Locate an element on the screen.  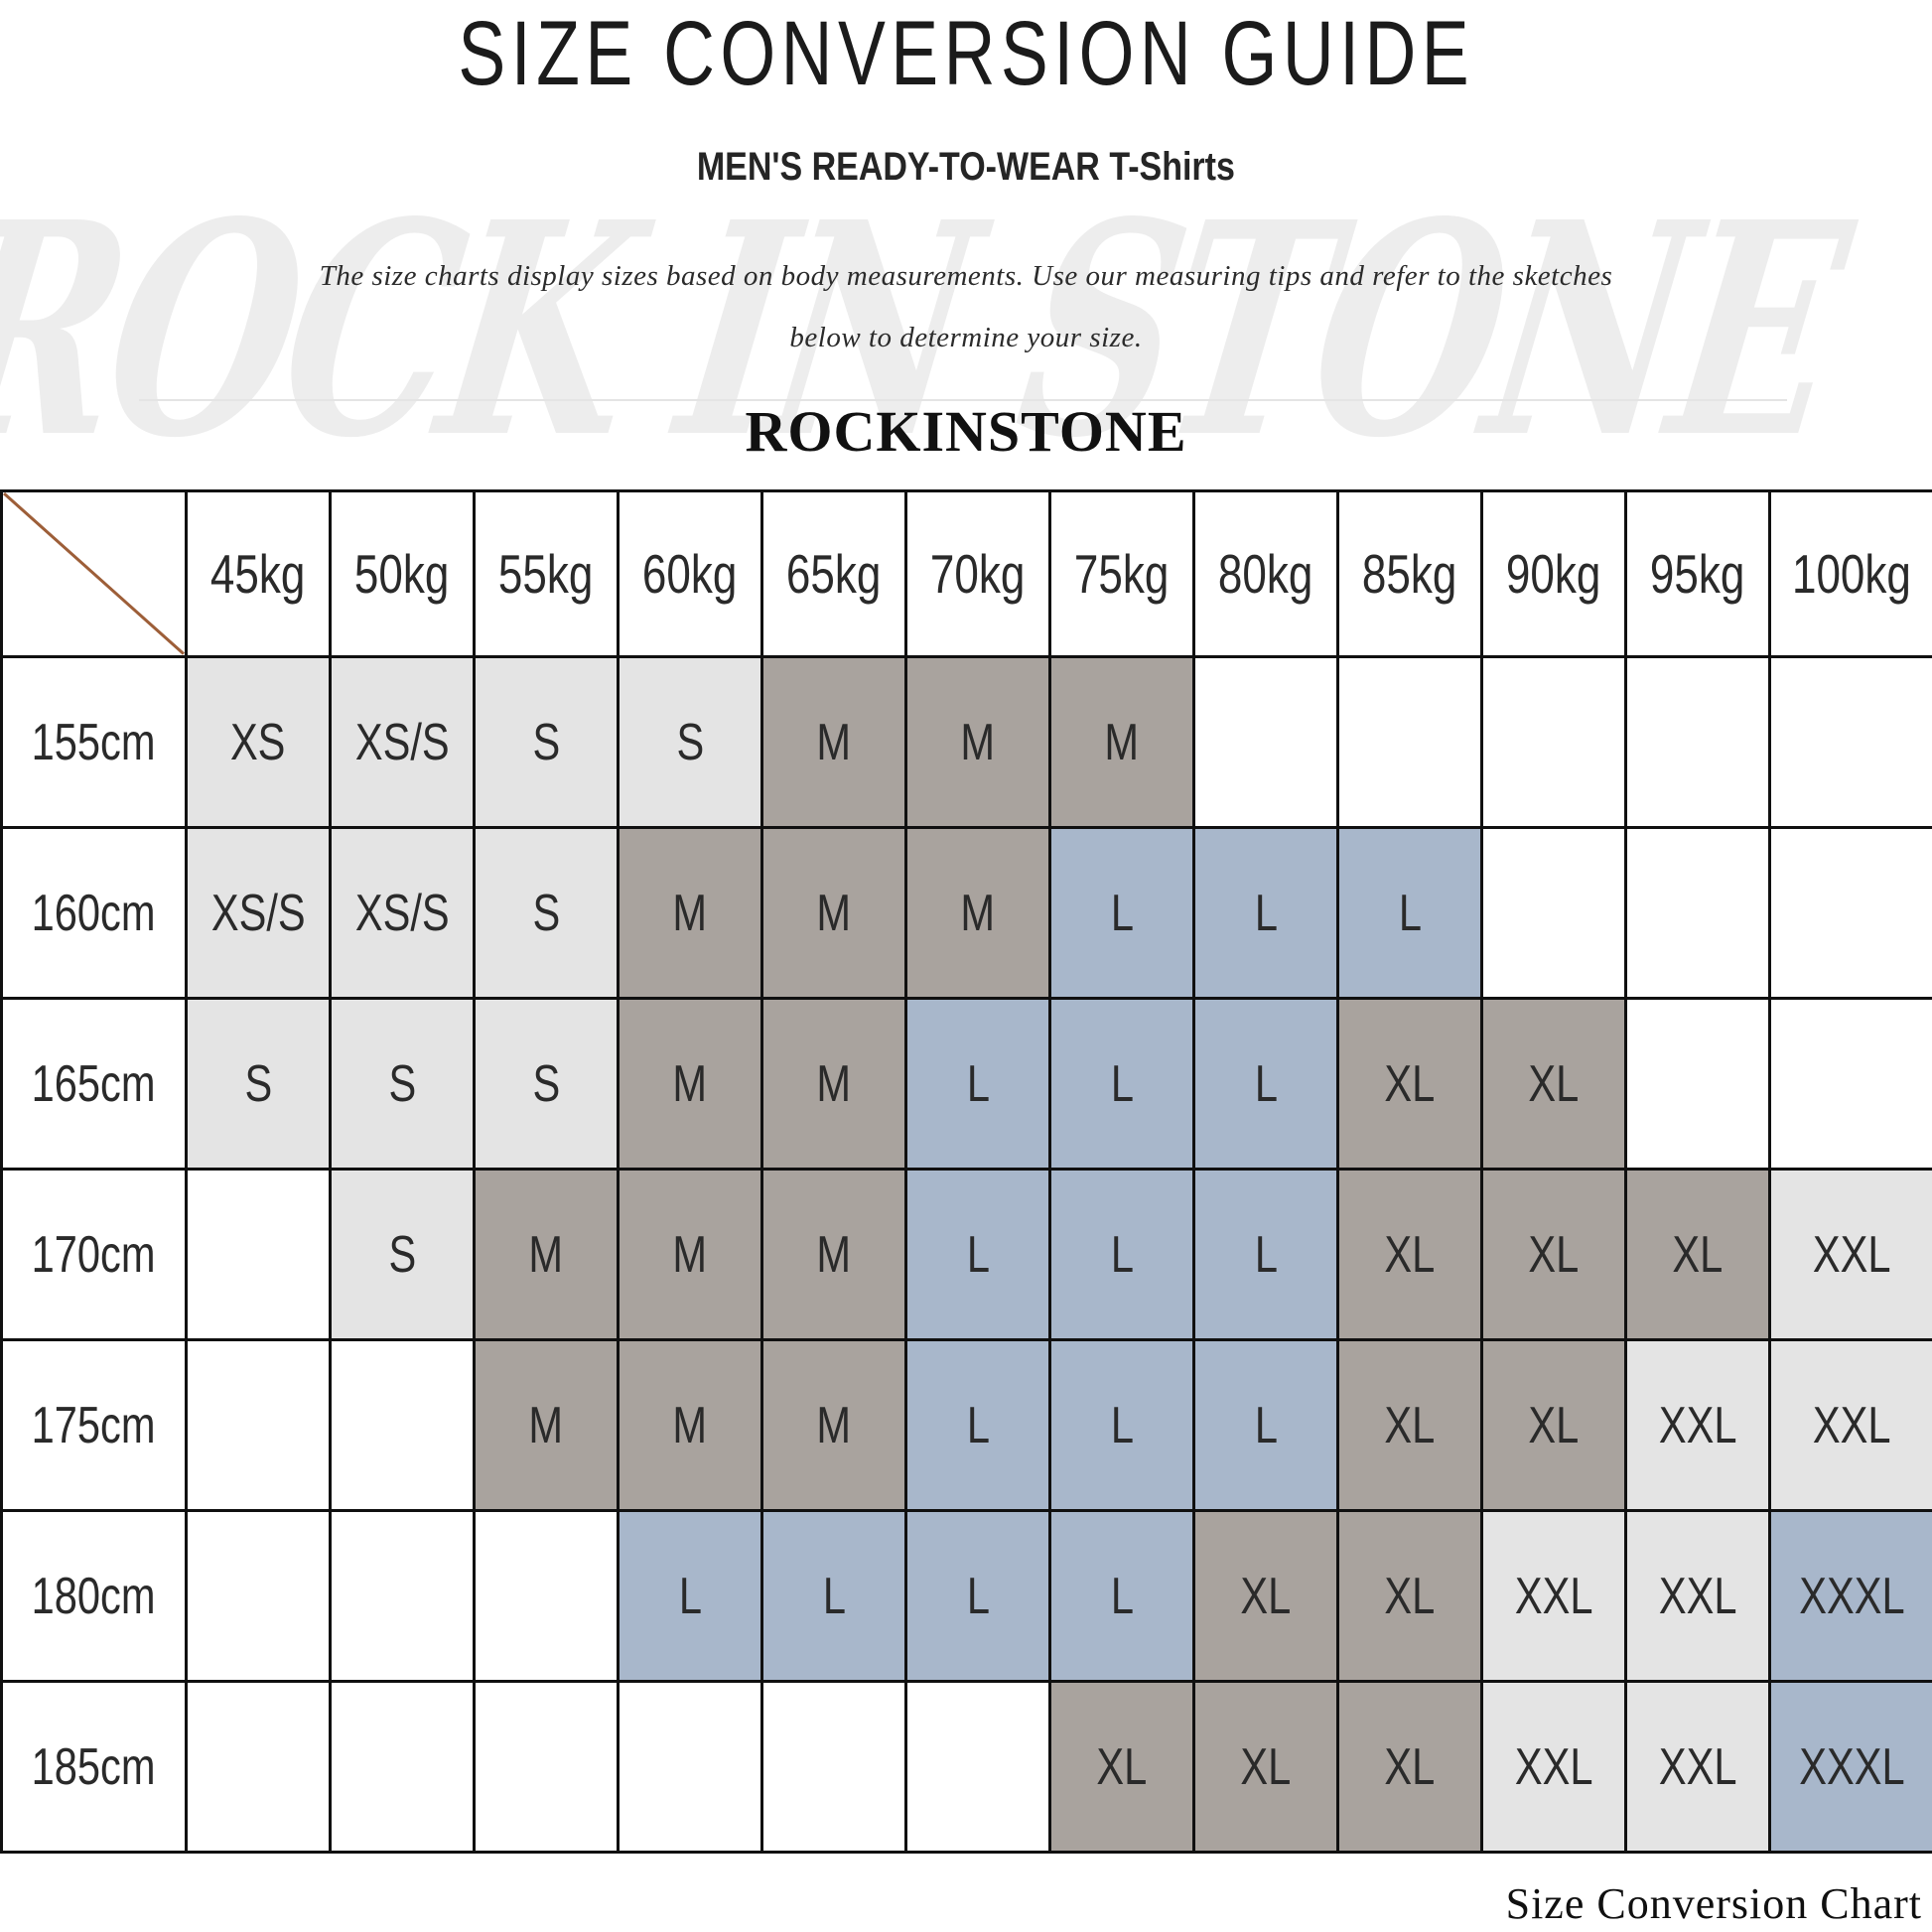
weight-header-cell: 75kg is located at coordinates (1122, 573).